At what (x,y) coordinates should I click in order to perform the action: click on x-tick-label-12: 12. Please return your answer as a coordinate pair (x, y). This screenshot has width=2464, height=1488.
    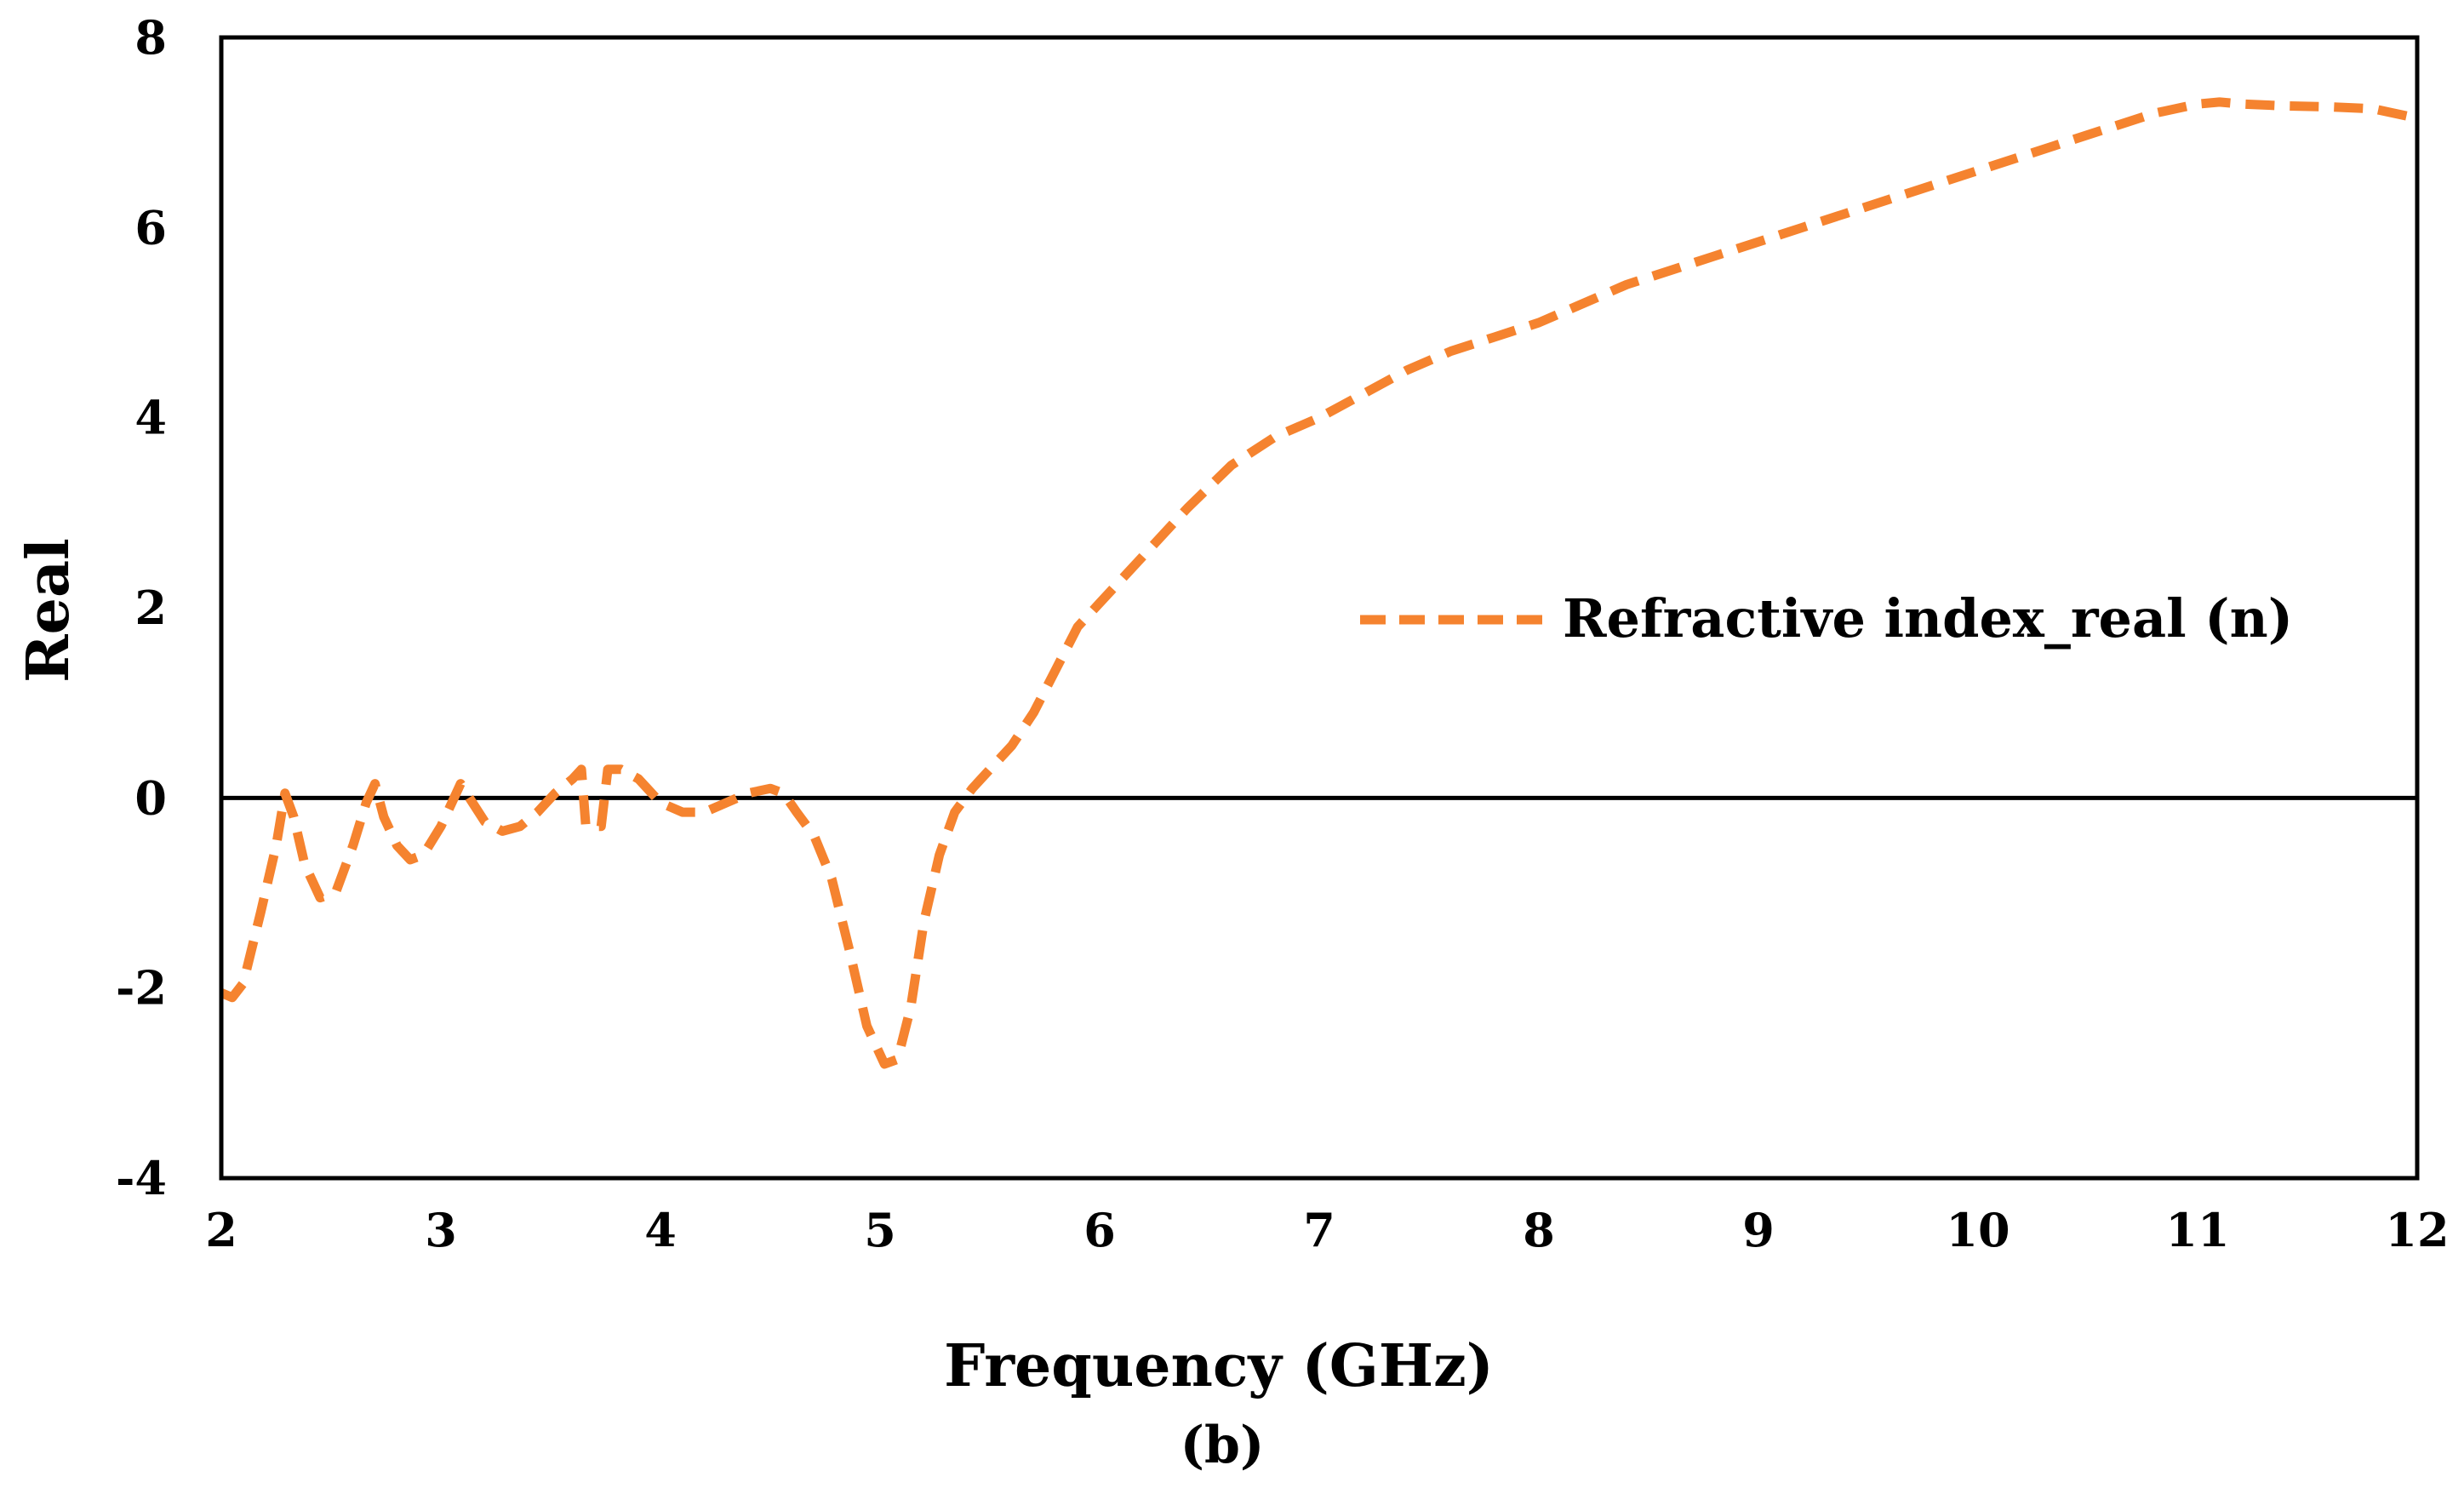
    Looking at the image, I should click on (2417, 1230).